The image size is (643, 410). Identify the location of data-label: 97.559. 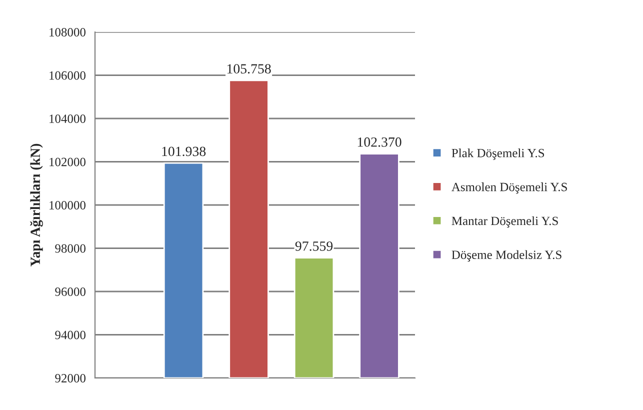
(314, 246).